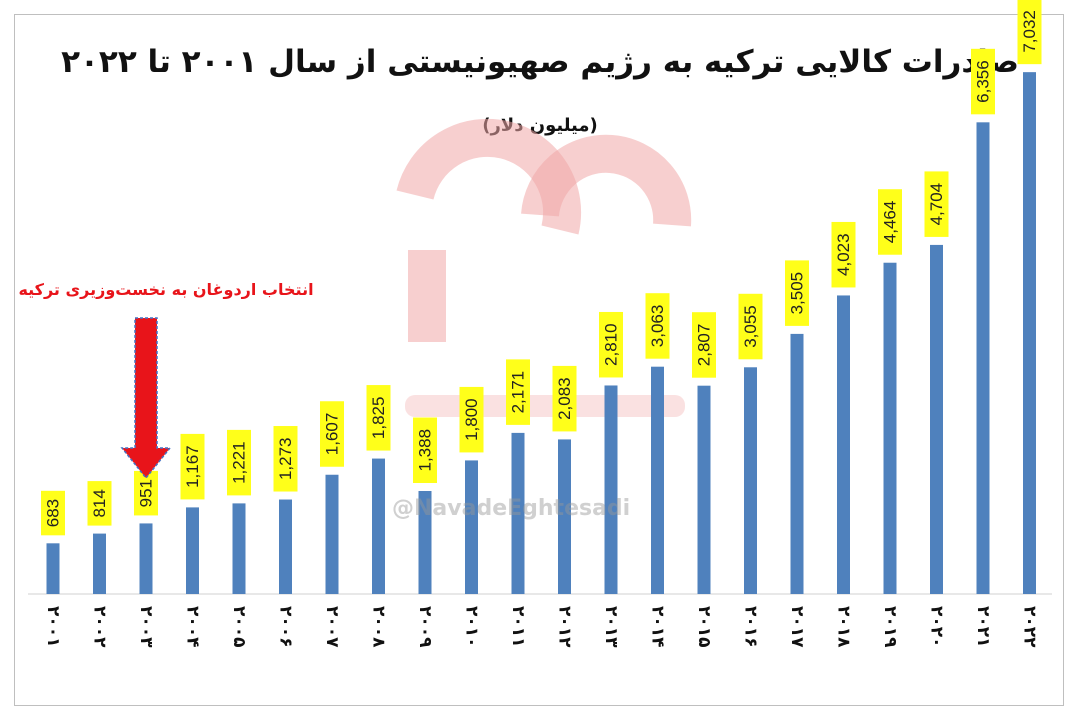  Describe the element at coordinates (193, 627) in the screenshot. I see `x-tick-label-3: ۲۰۰۴` at that location.